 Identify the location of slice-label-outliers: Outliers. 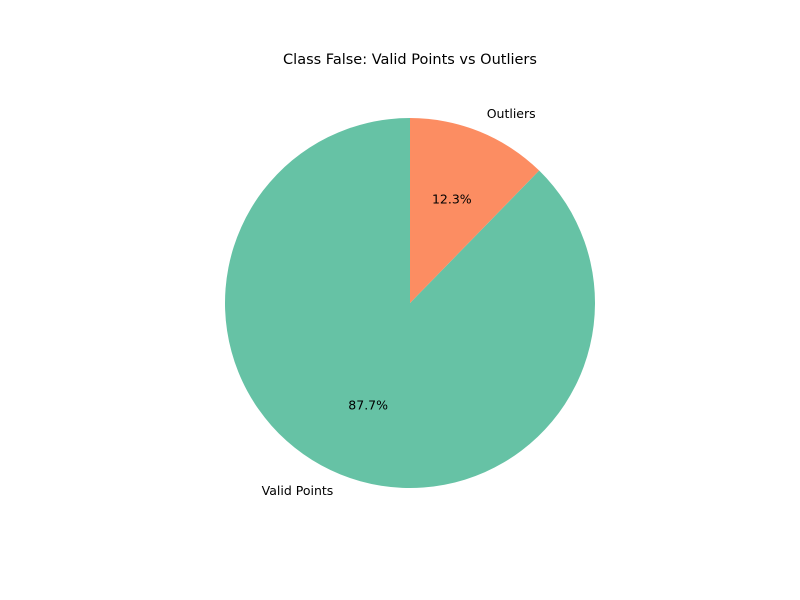
(511, 113).